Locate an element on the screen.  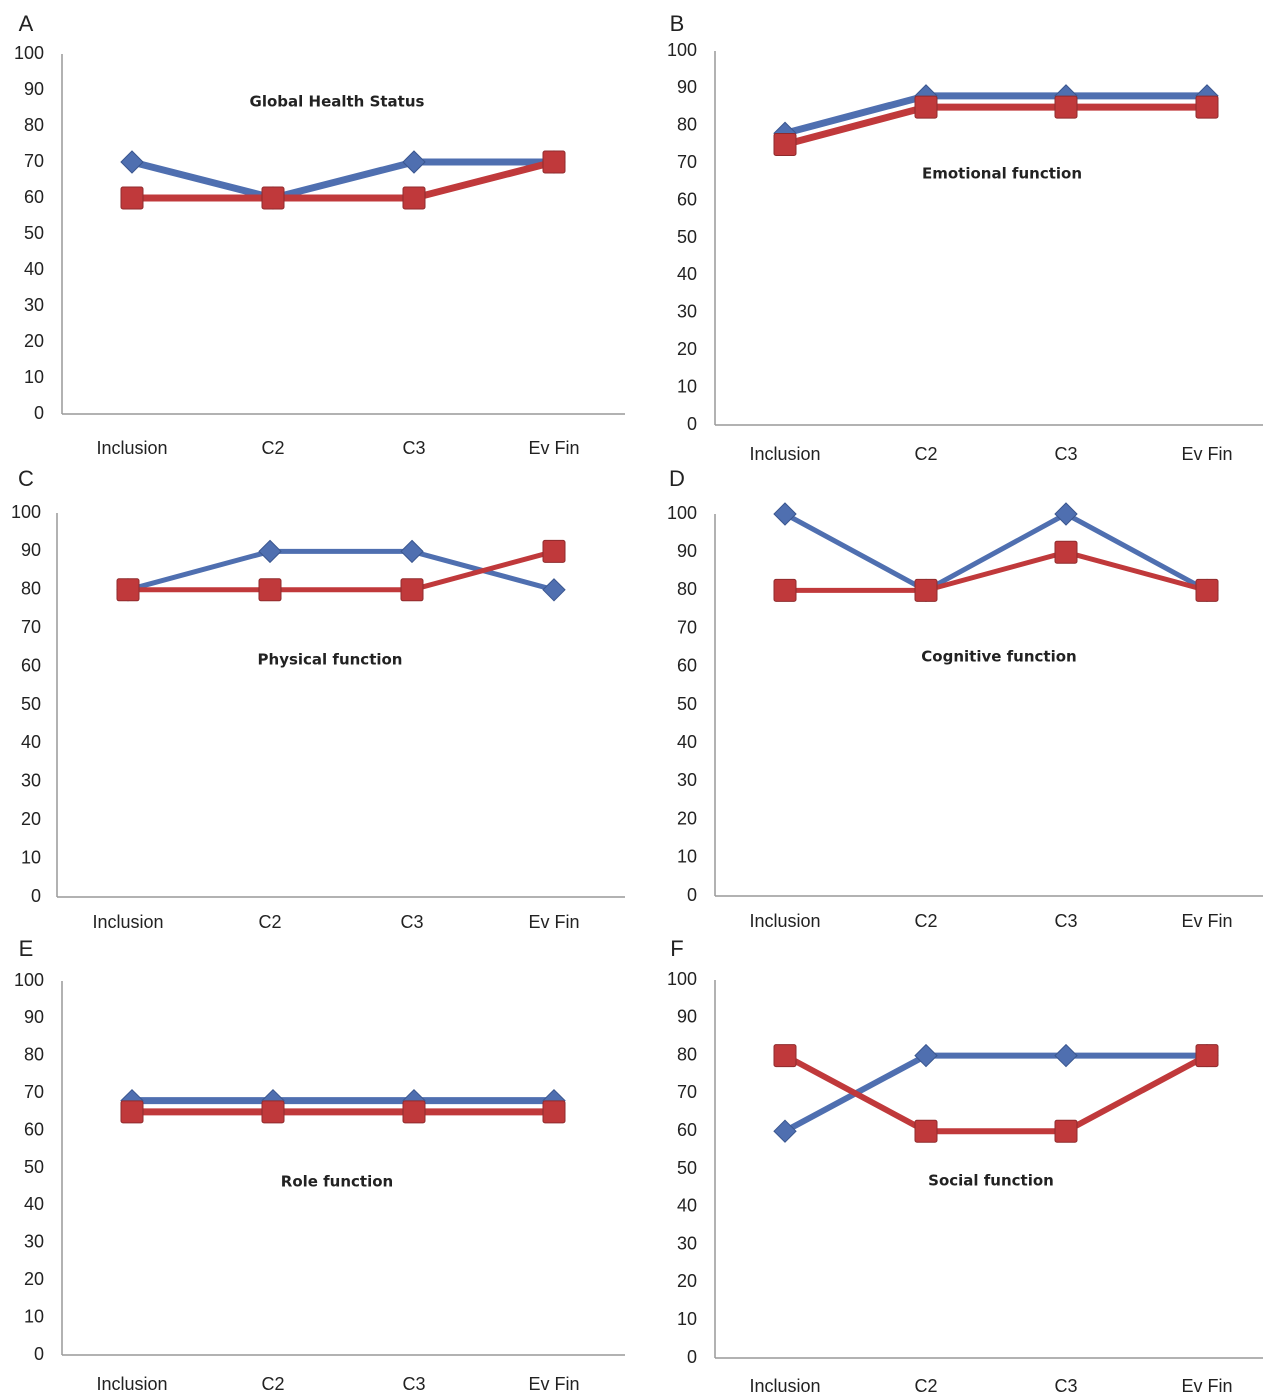
chart-title: Role function is located at coordinates (337, 1182).